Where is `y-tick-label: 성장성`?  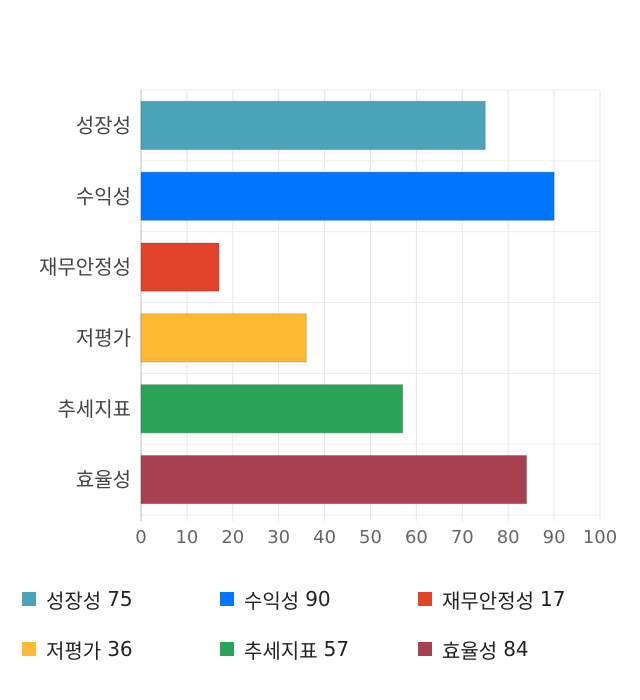
y-tick-label: 성장성 is located at coordinates (103, 125).